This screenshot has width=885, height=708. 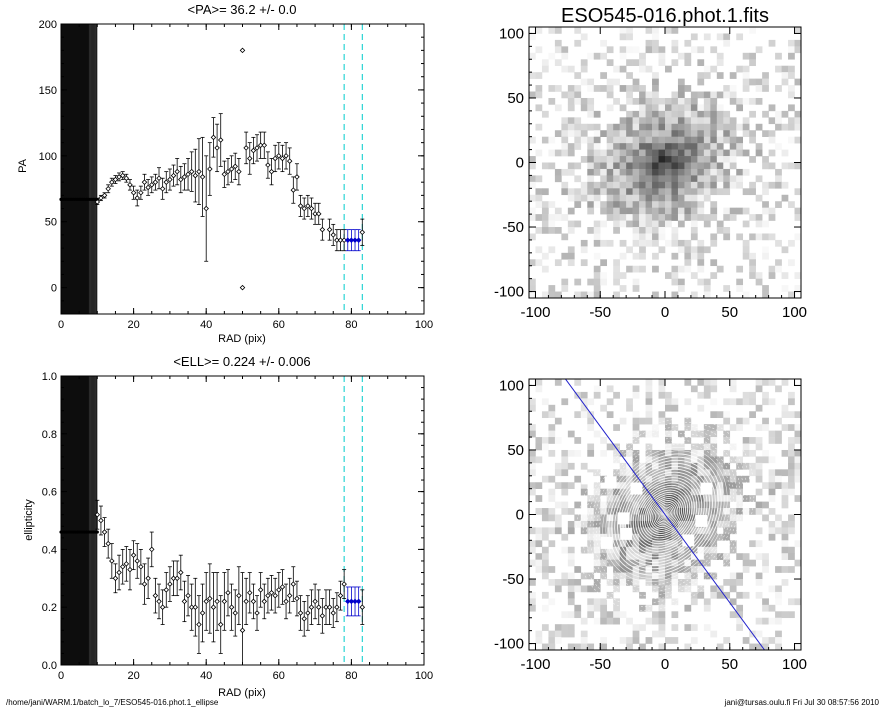 What do you see at coordinates (279, 676) in the screenshot?
I see `ell-xtick-label: 60` at bounding box center [279, 676].